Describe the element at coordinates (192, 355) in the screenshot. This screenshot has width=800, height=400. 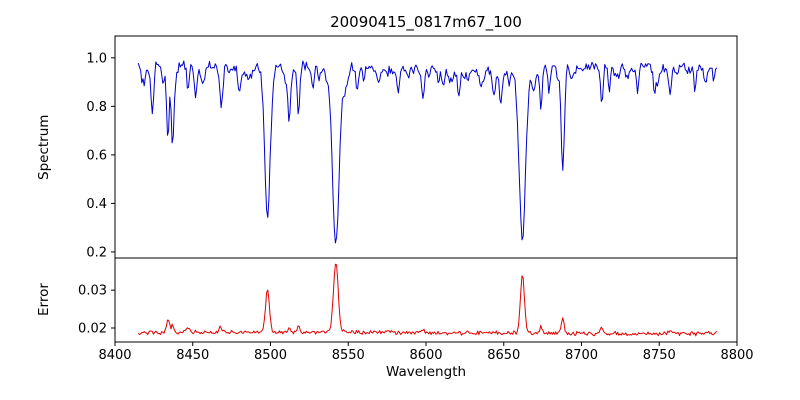
I see `x-tick-label: 8450` at that location.